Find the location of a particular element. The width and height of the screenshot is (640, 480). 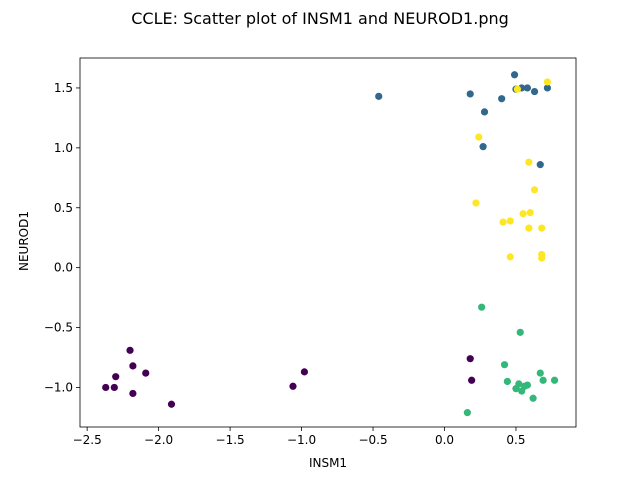

x-tick-label: −1.5 is located at coordinates (230, 440).